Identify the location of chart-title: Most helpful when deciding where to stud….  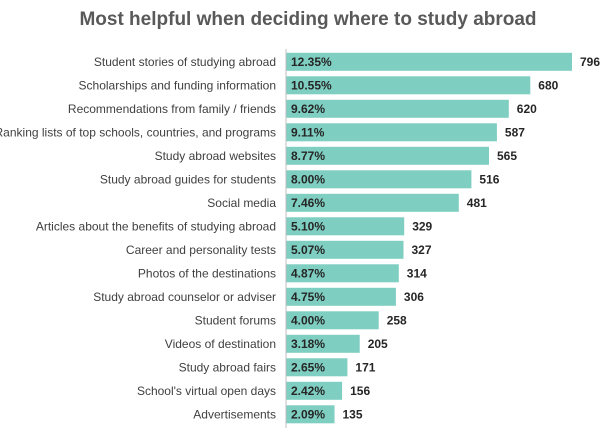
(308, 19).